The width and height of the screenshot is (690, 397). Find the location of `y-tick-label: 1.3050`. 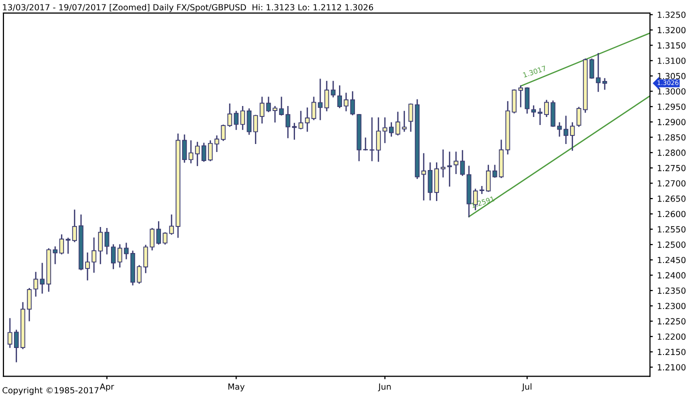

y-tick-label: 1.3050 is located at coordinates (672, 76).